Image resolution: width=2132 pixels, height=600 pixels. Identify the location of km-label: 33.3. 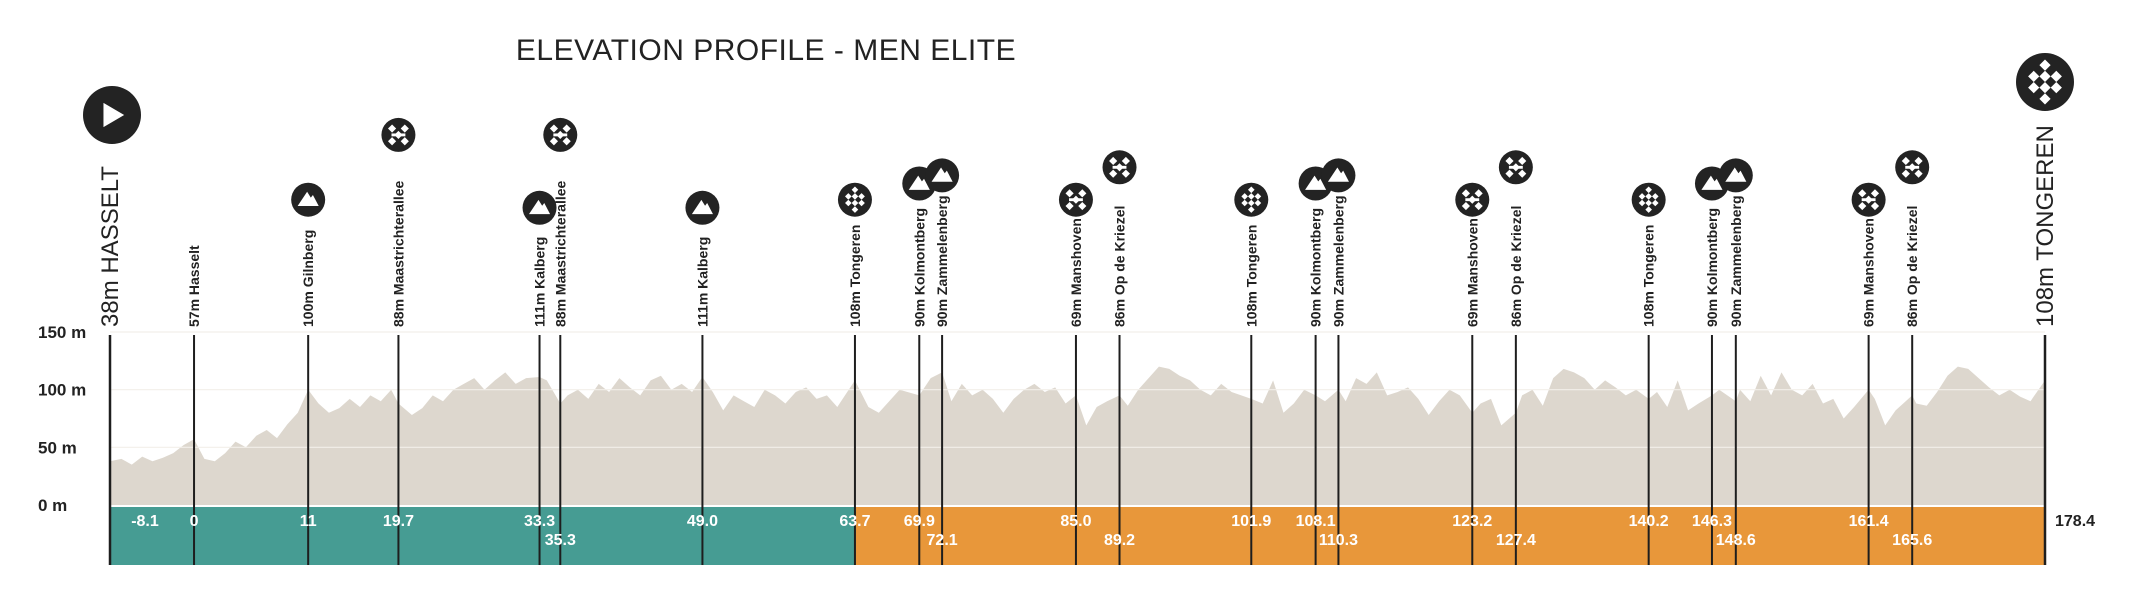
(539, 521).